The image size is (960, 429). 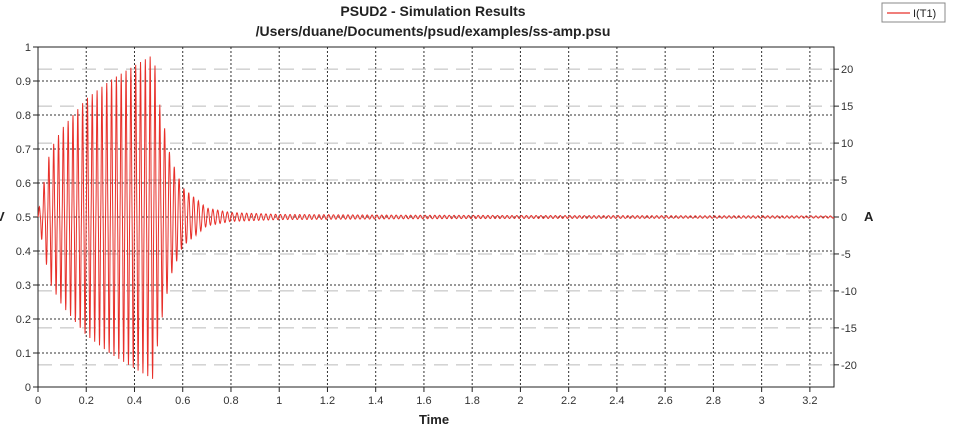 I want to click on legend-box, so click(x=913, y=12).